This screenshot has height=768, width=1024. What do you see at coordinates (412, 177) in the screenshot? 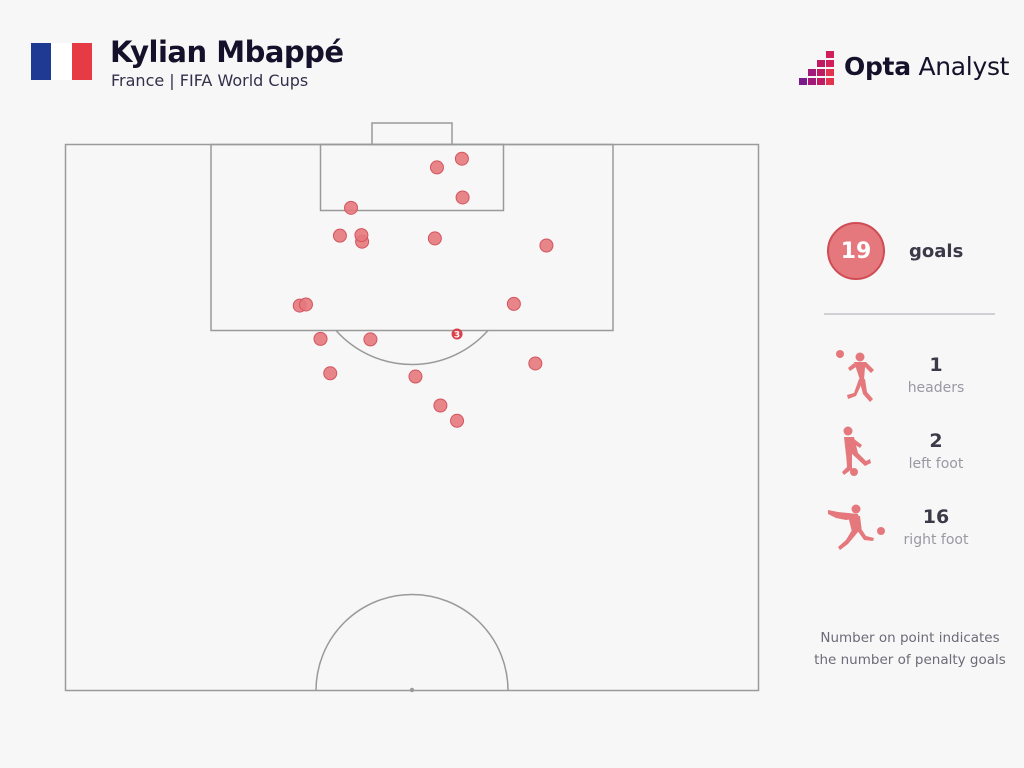
I see `goal-area` at bounding box center [412, 177].